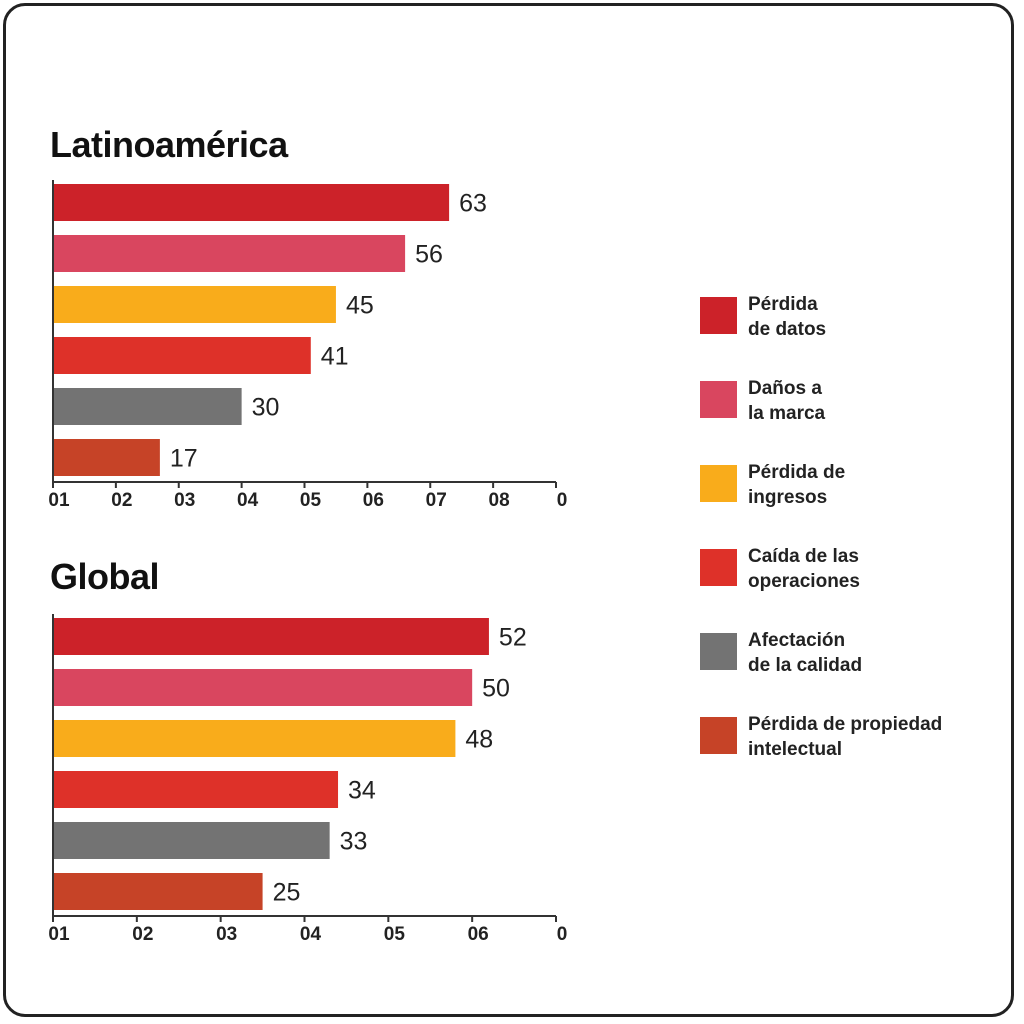 Image resolution: width=1024 pixels, height=1024 pixels. Describe the element at coordinates (429, 255) in the screenshot. I see `bar-value-label: 56` at that location.